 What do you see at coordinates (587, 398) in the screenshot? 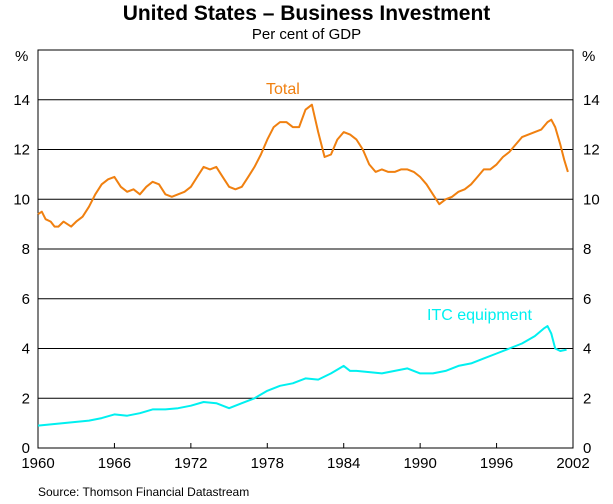
I see `y-tick-label-right: 2` at bounding box center [587, 398].